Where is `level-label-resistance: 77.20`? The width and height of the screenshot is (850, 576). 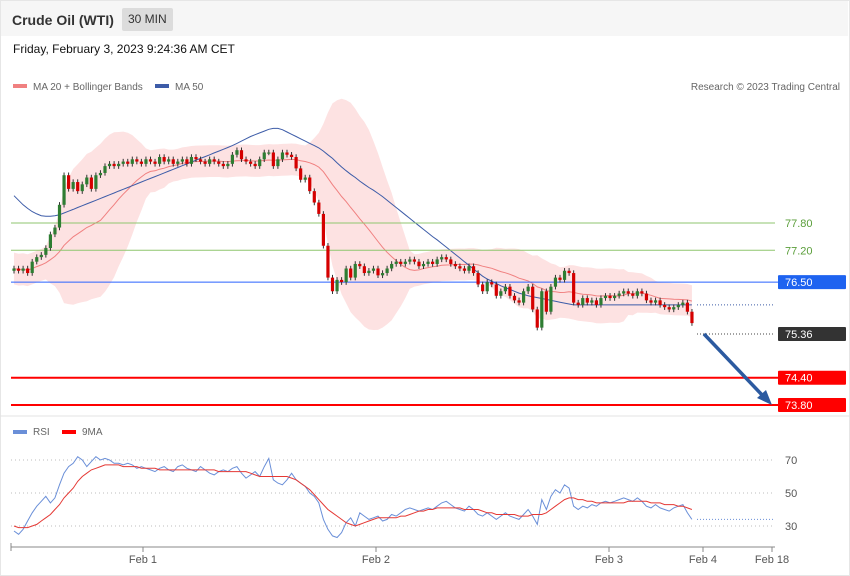
level-label-resistance: 77.20 is located at coordinates (799, 251).